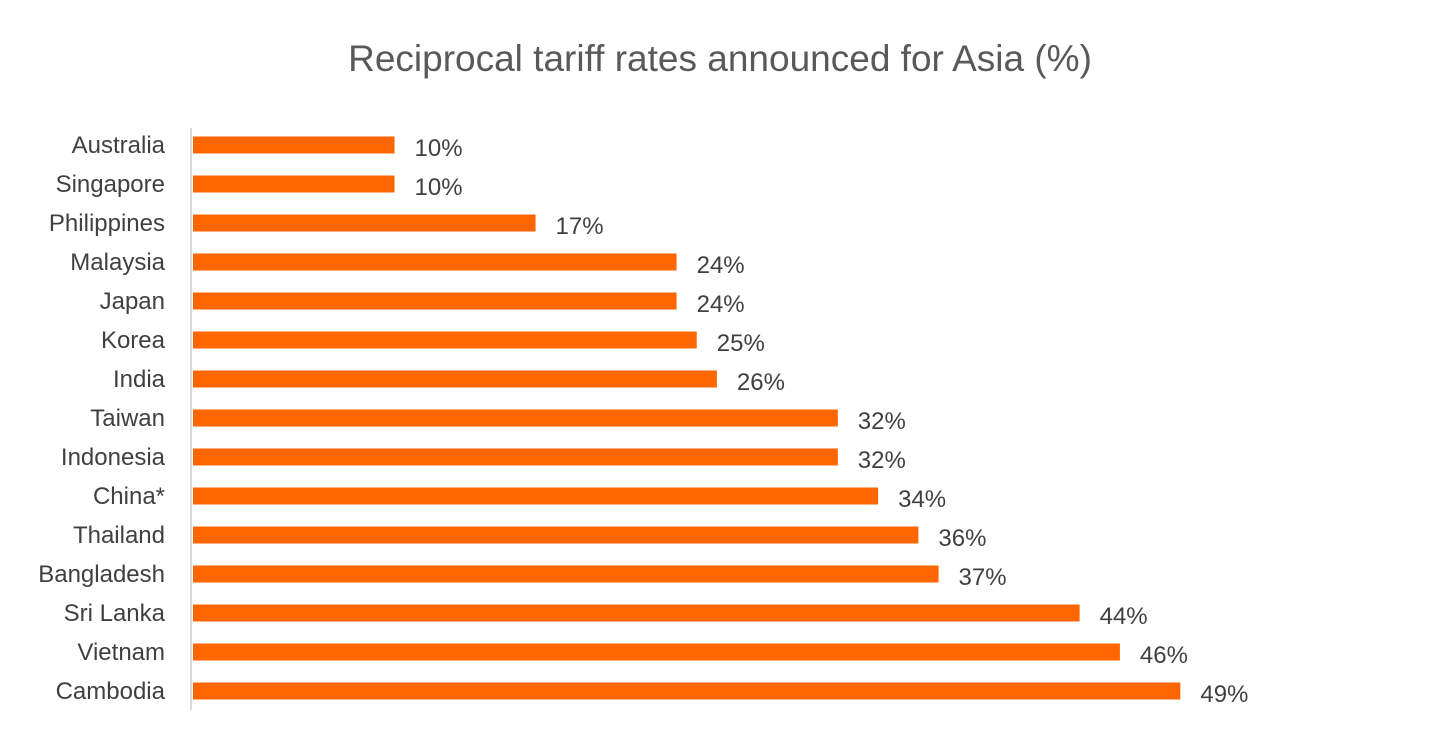 Image resolution: width=1440 pixels, height=748 pixels. I want to click on bar-indonesia, so click(515, 457).